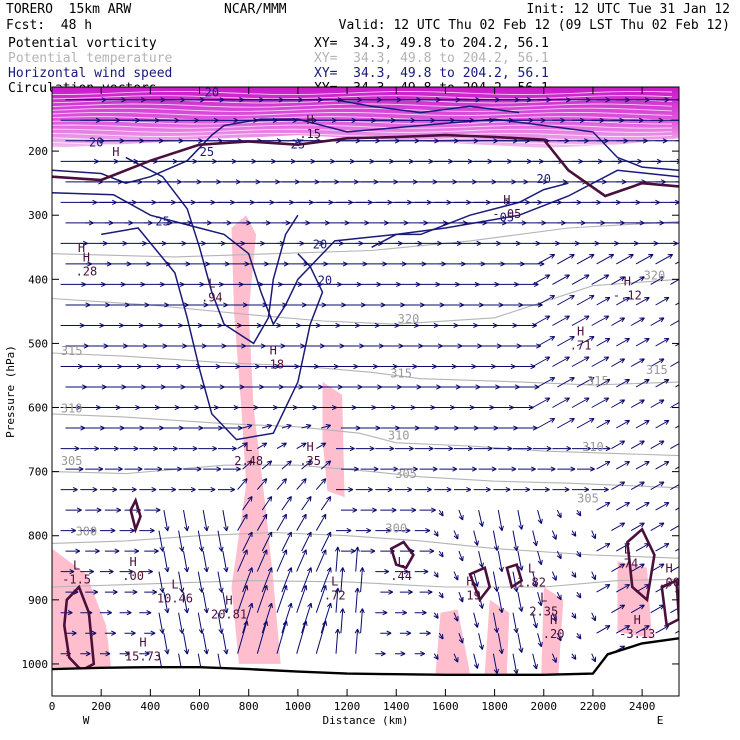 The image size is (740, 740). I want to click on wind-contour, so click(427, 106).